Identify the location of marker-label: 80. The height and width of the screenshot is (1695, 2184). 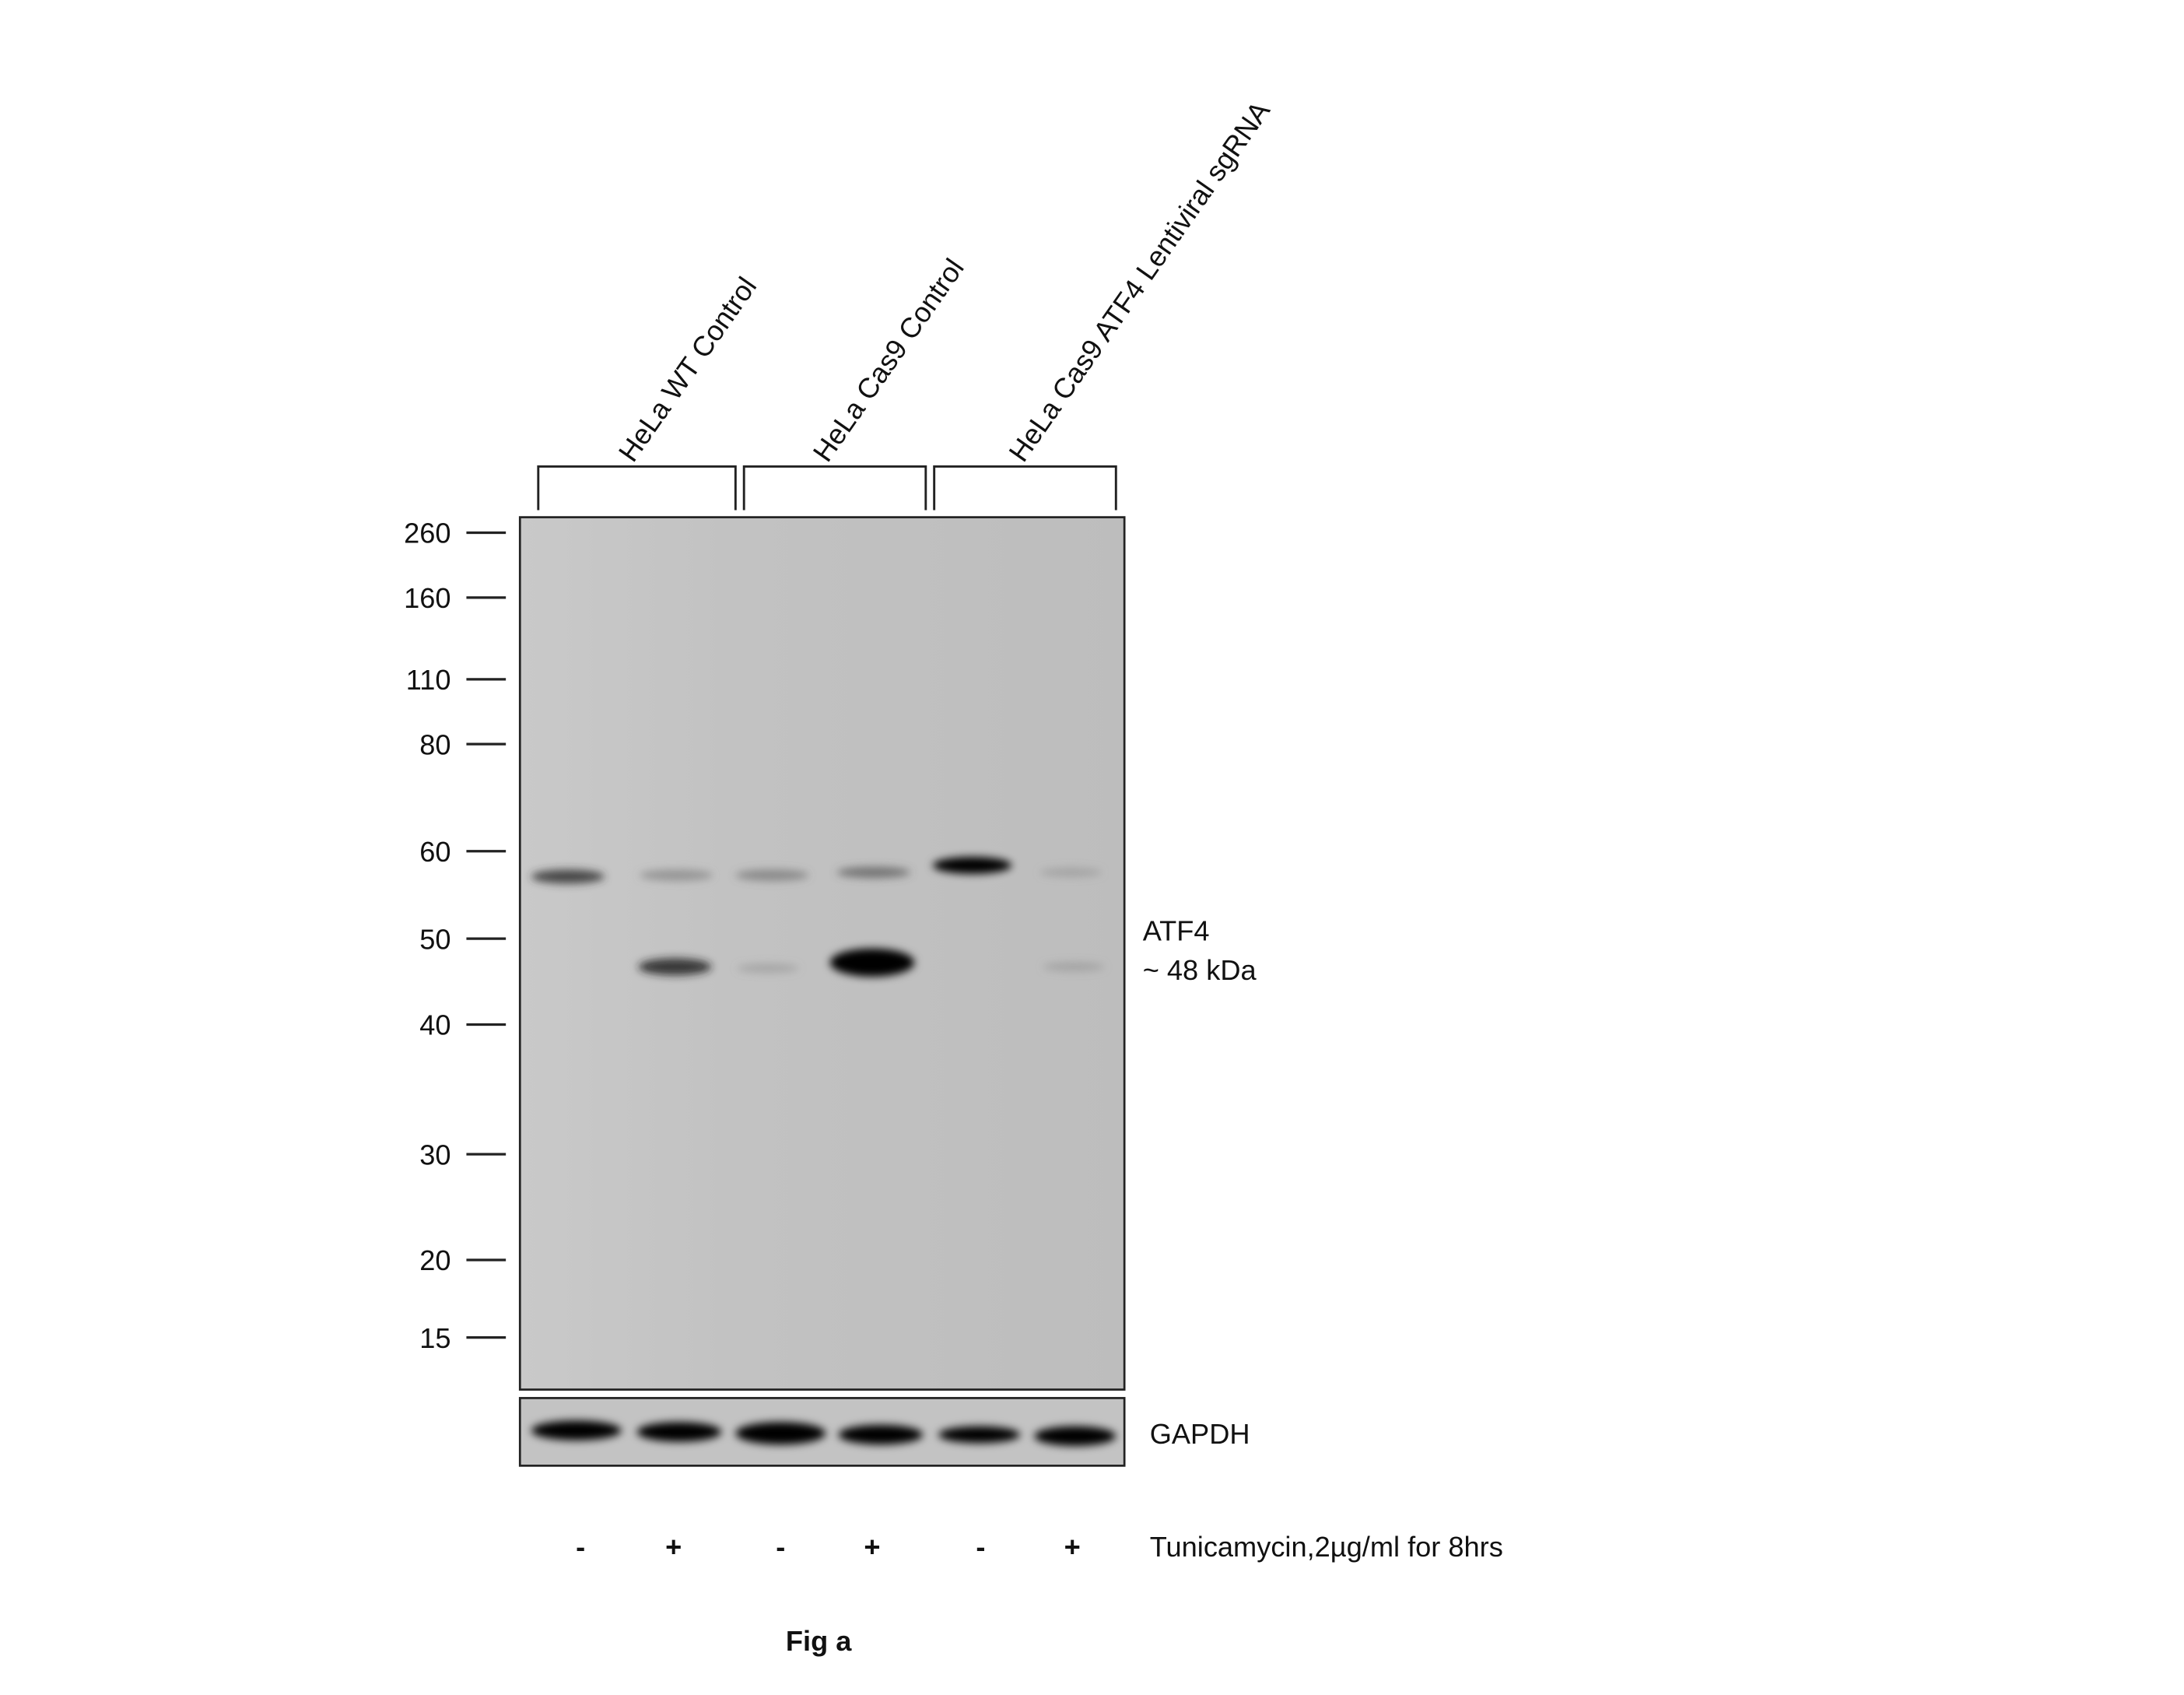
(434, 744).